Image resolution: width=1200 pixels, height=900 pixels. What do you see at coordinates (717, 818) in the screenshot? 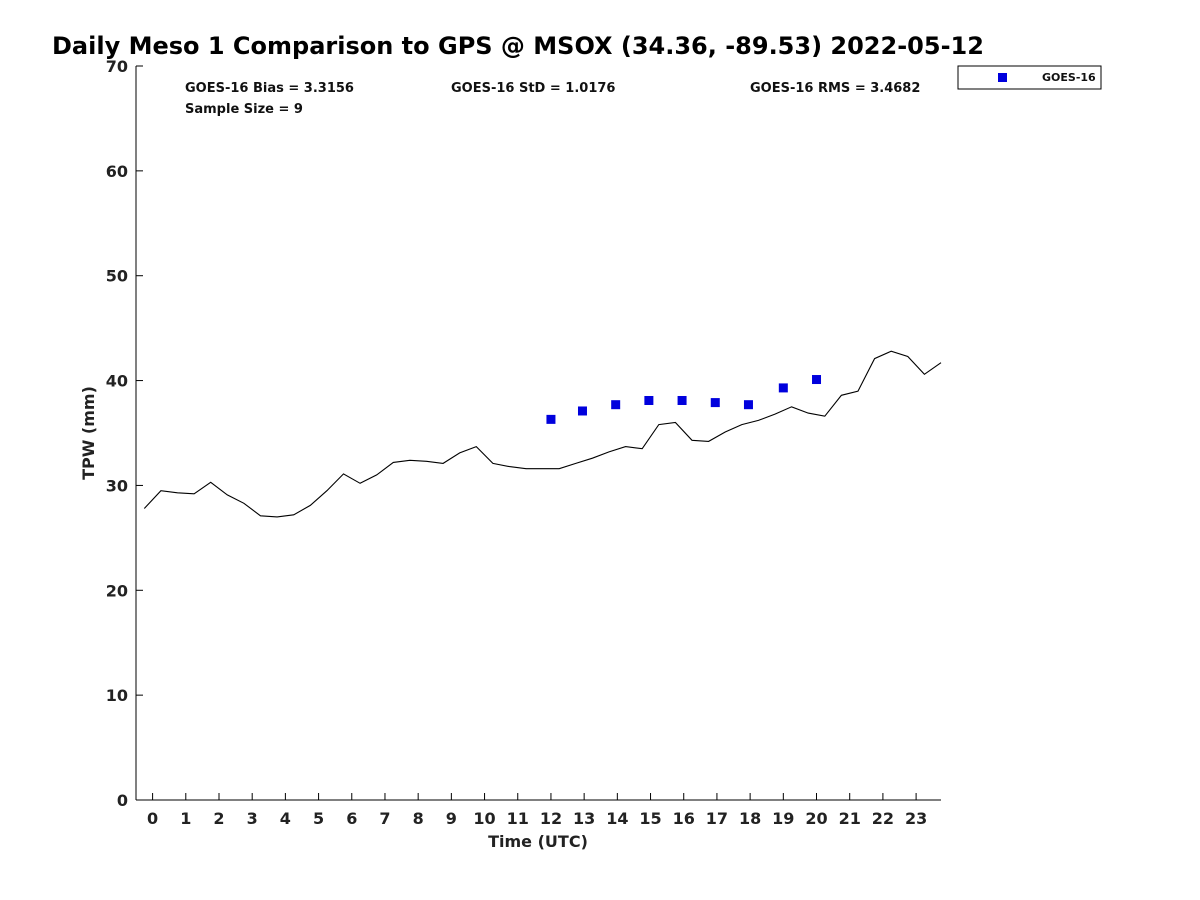
I see `x-tick-label: 17` at bounding box center [717, 818].